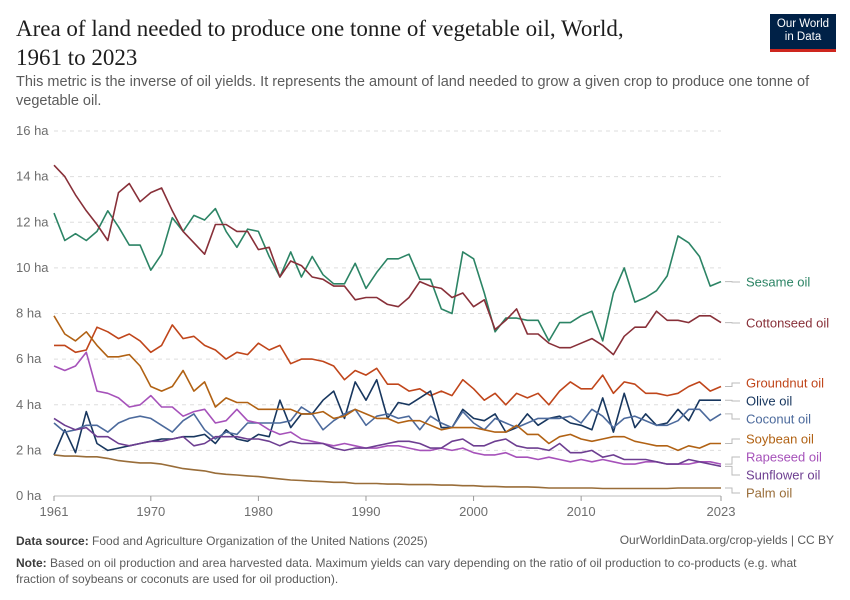  I want to click on y-tick-label: 10 ha, so click(32, 267).